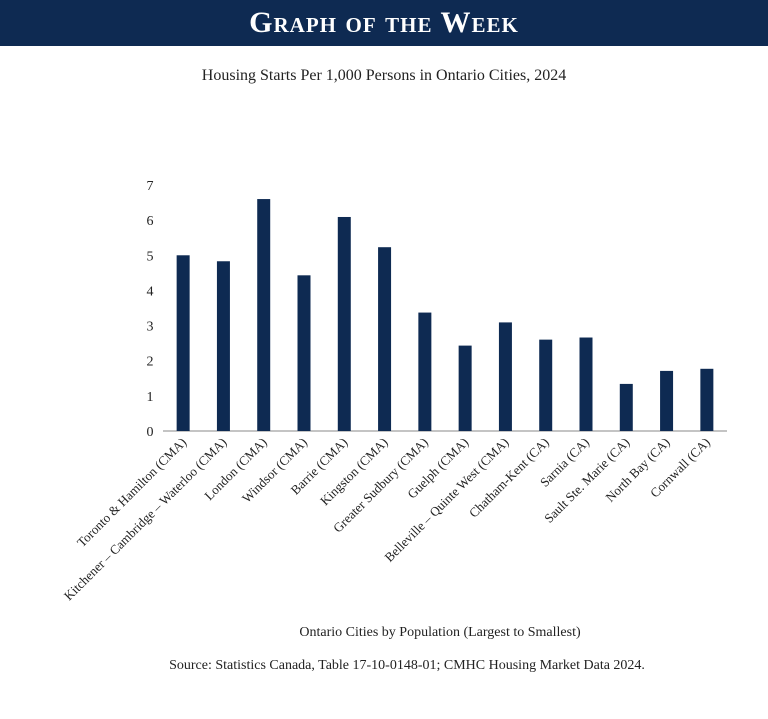 The width and height of the screenshot is (768, 719). Describe the element at coordinates (150, 256) in the screenshot. I see `y-tick-label: 5` at that location.